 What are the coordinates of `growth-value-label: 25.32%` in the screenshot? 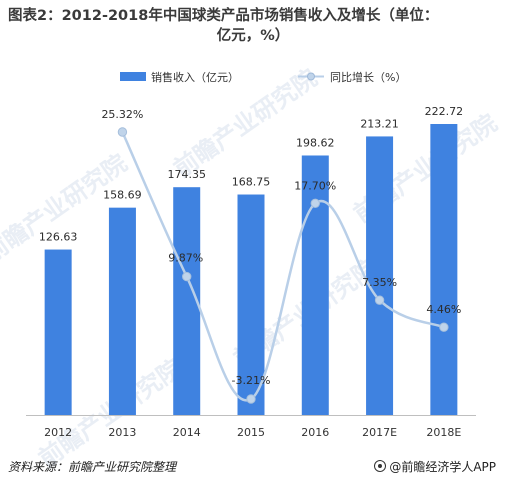 It's located at (122, 114).